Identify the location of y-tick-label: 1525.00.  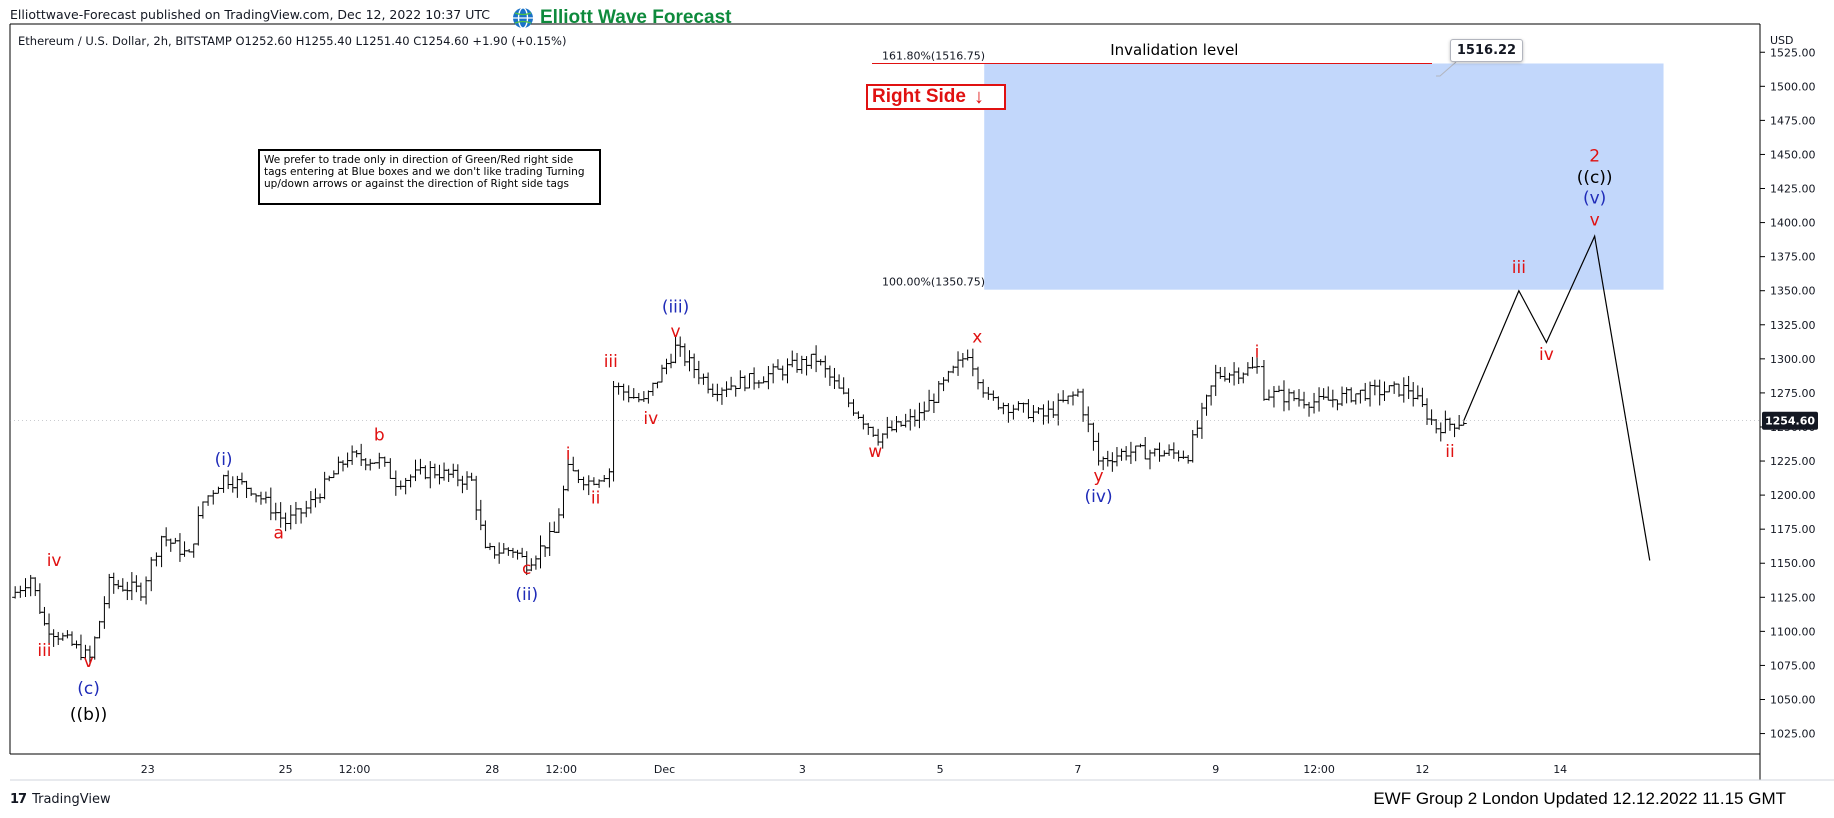
(1793, 52).